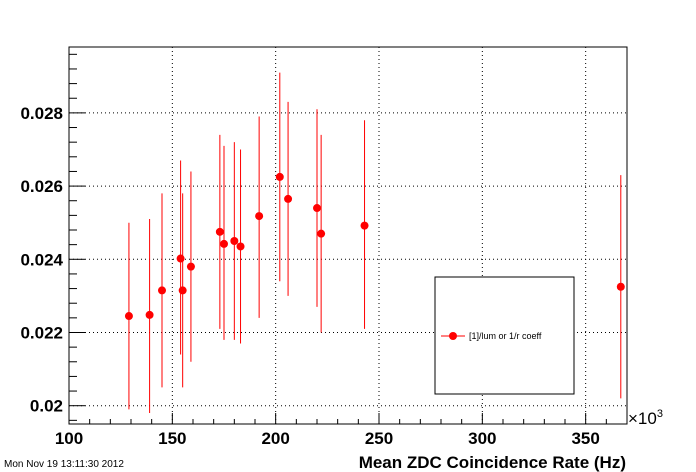  Describe the element at coordinates (64, 464) in the screenshot. I see `timestamp: Mon Nov 19 13:11:30 2012` at that location.